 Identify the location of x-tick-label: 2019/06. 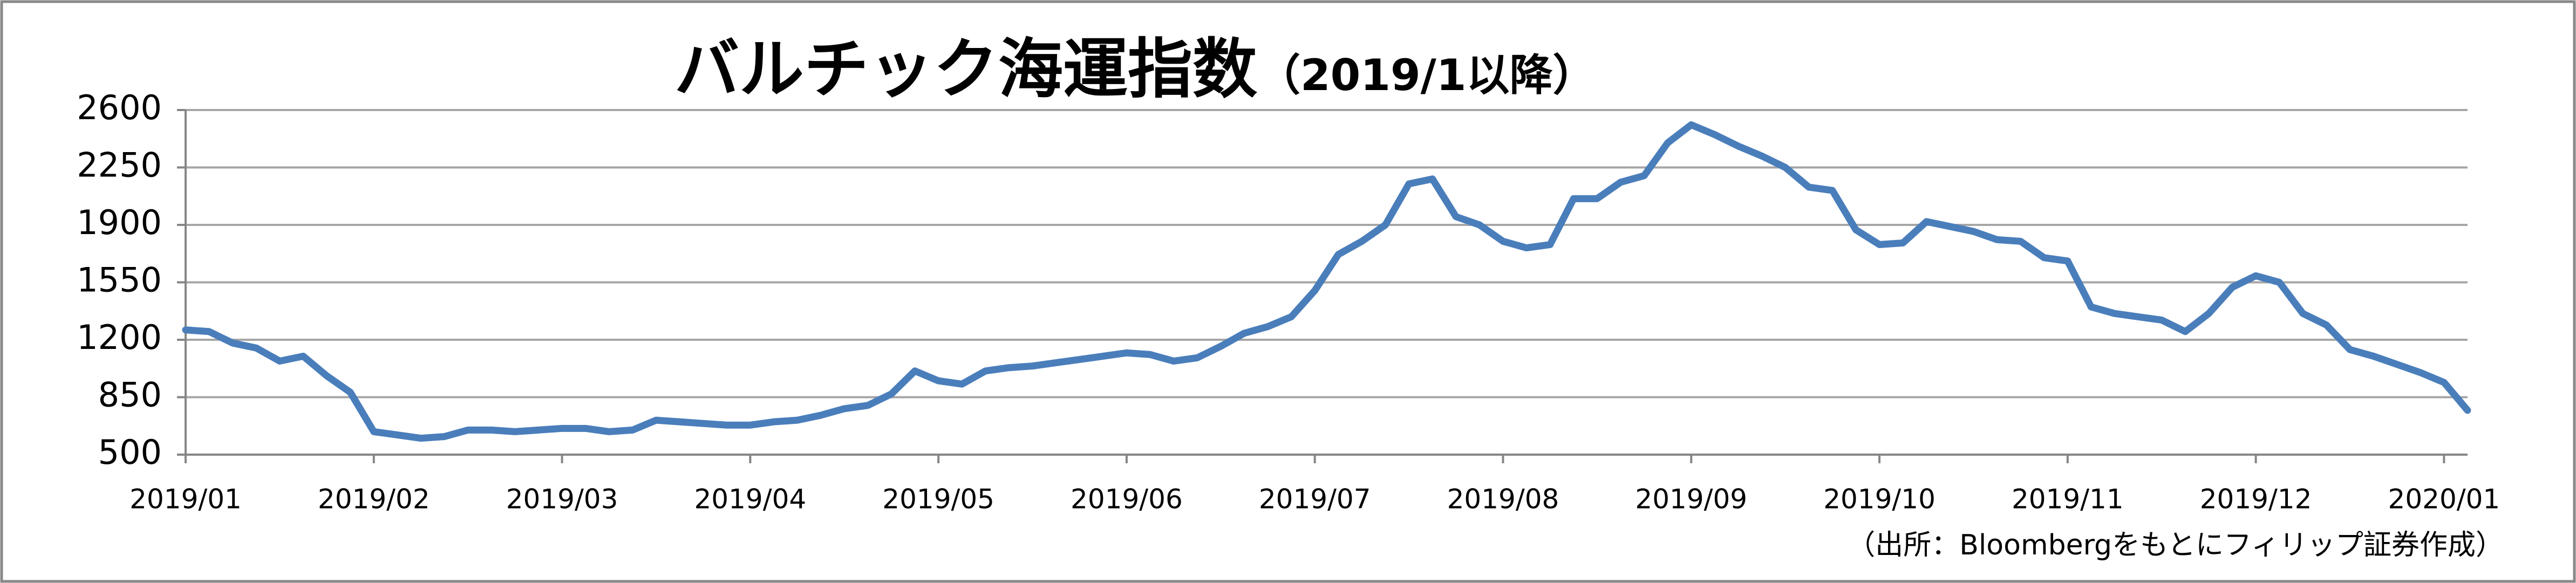
(1127, 500).